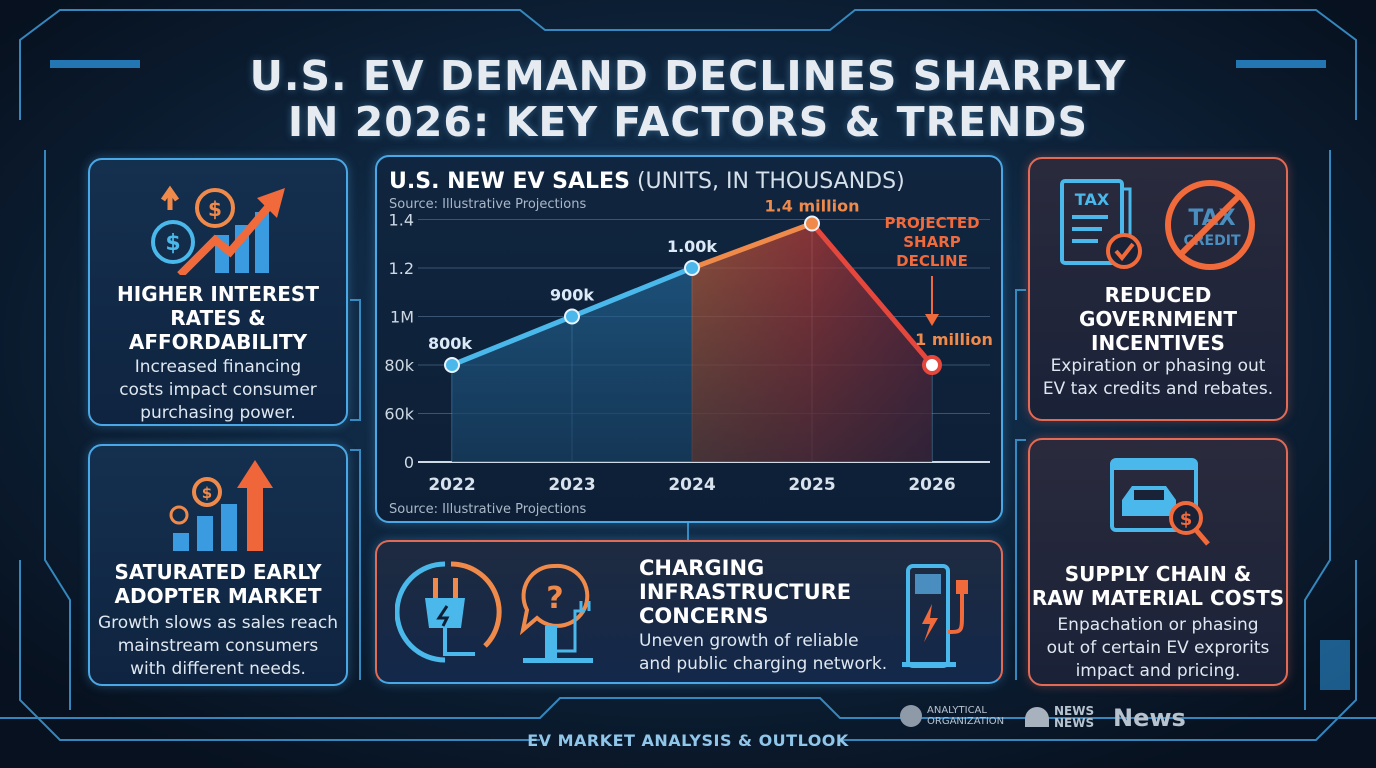  What do you see at coordinates (952, 716) in the screenshot?
I see `logo-analytical-organization: ANALYTICAL ORGANIZATION` at bounding box center [952, 716].